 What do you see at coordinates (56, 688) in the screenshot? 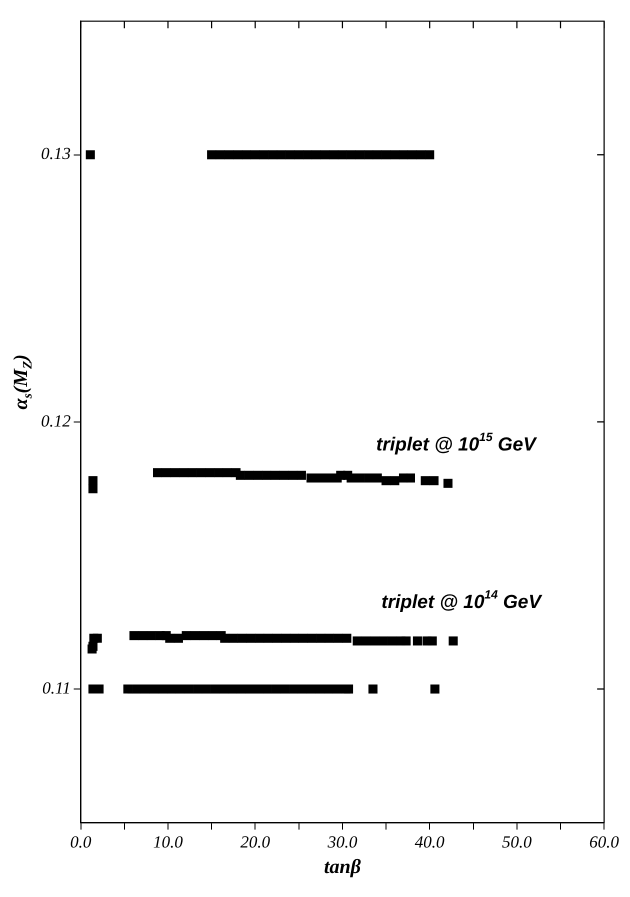
I see `y-tick-label: 0.11` at bounding box center [56, 688].